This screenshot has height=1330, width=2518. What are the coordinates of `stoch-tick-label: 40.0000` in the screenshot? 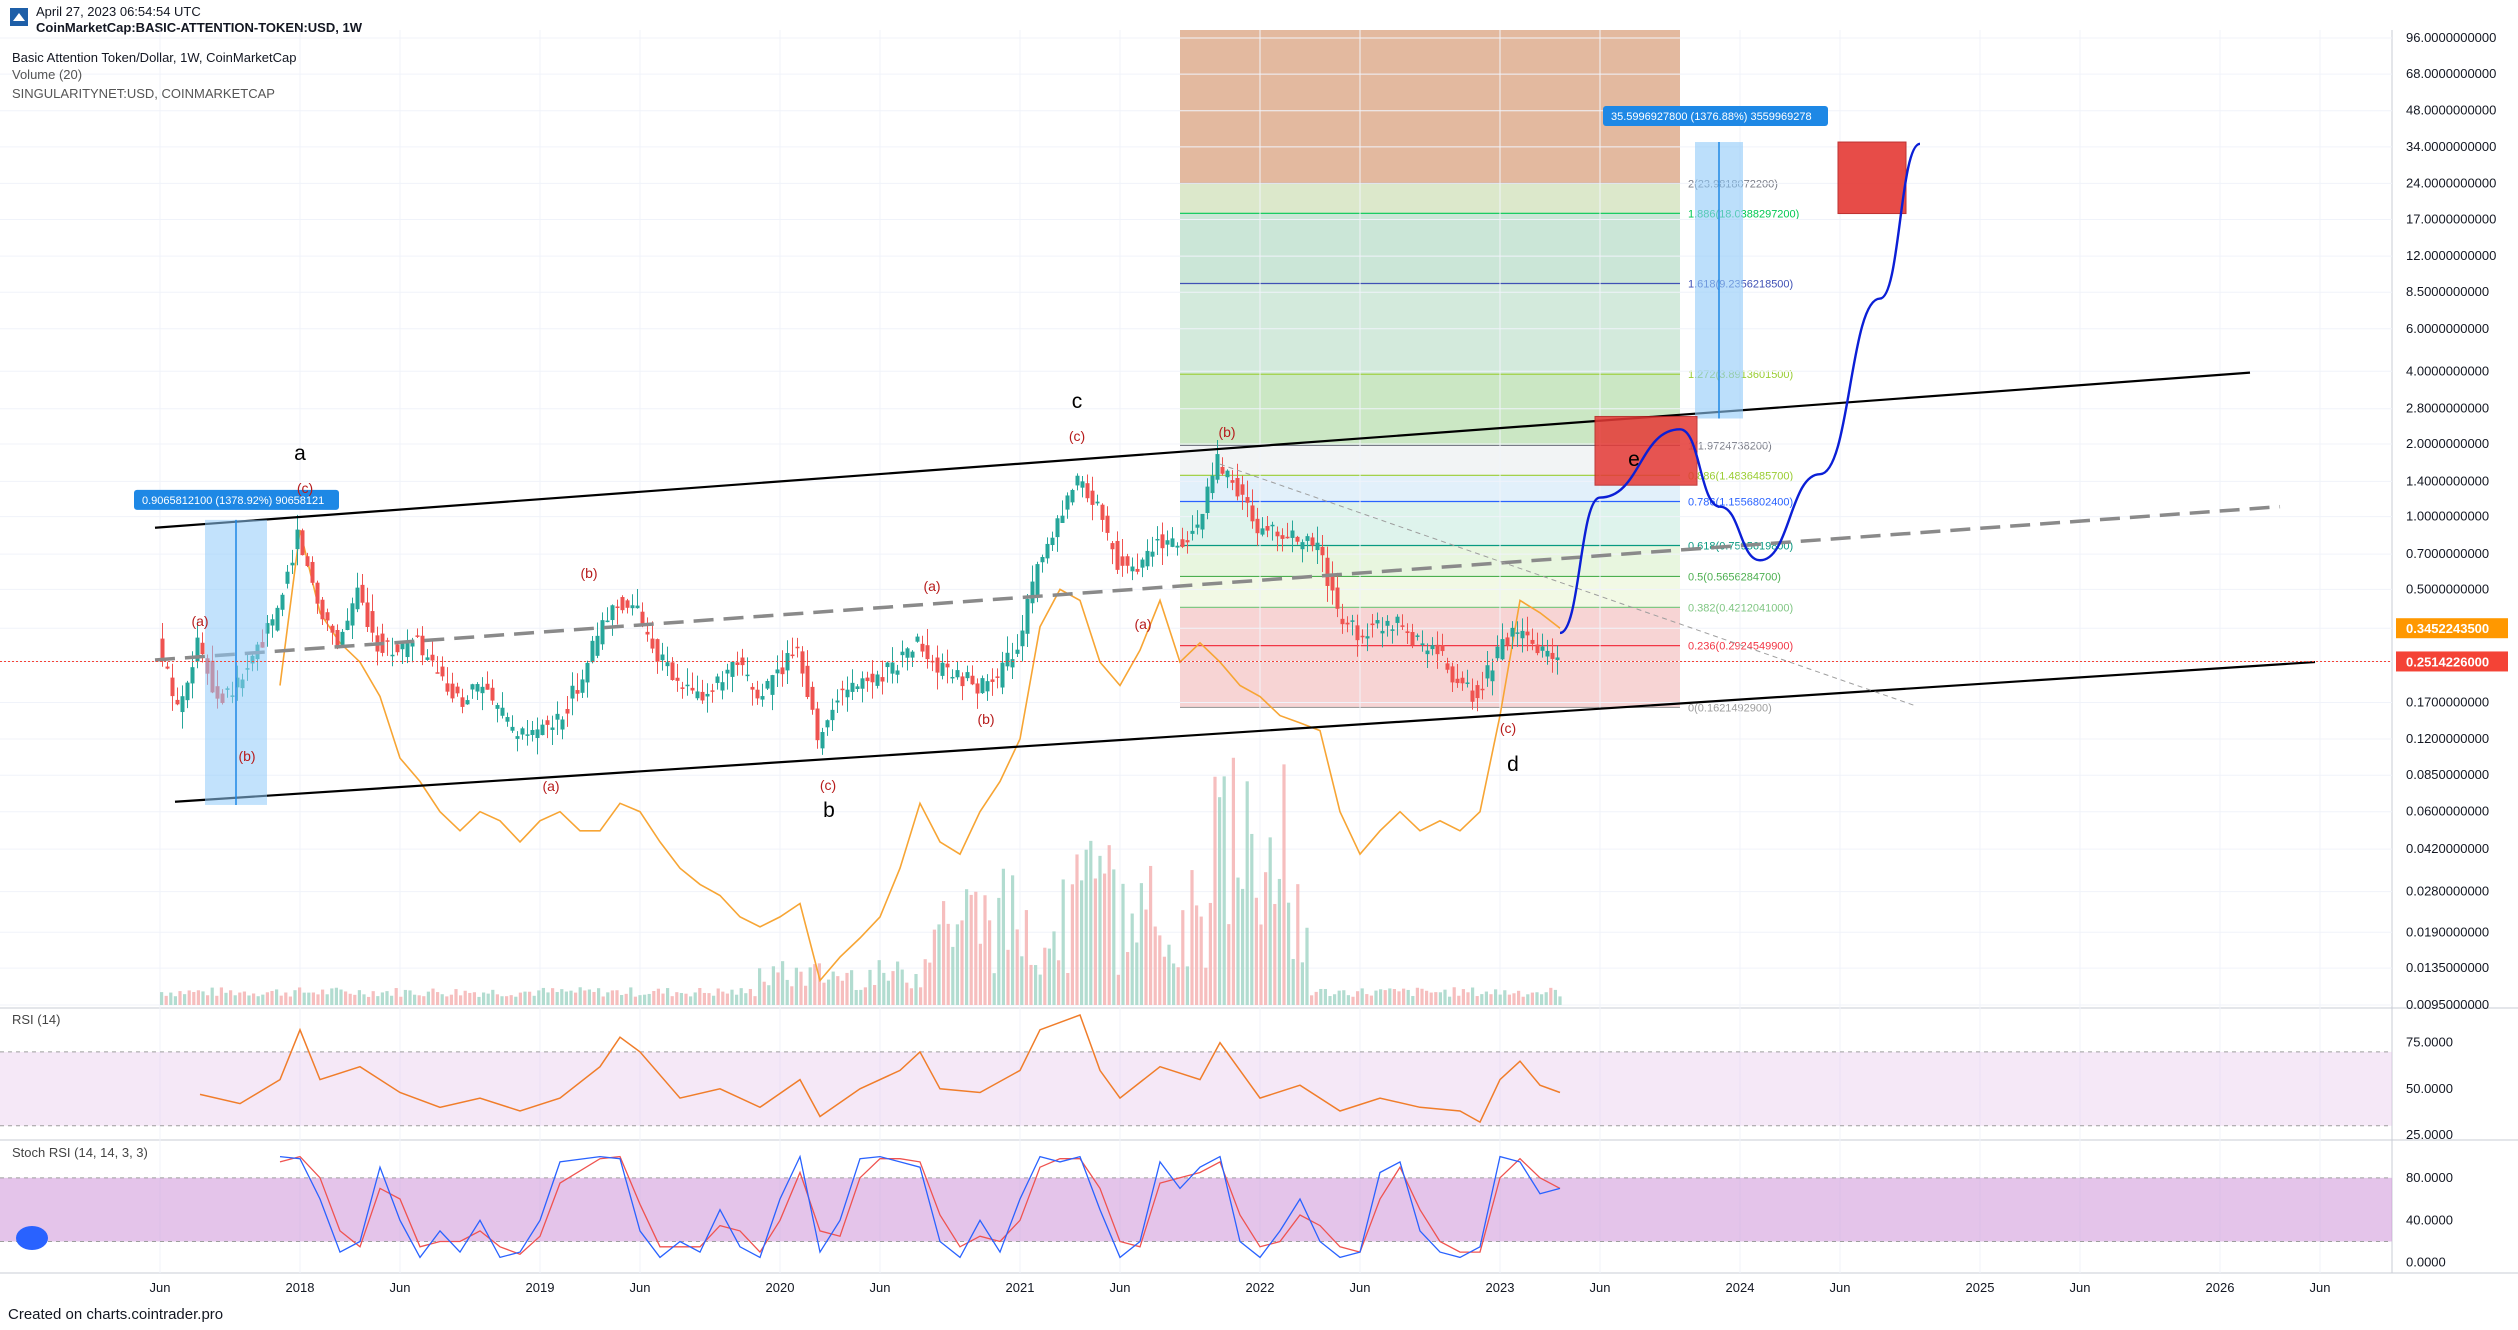 It's located at (2429, 1219).